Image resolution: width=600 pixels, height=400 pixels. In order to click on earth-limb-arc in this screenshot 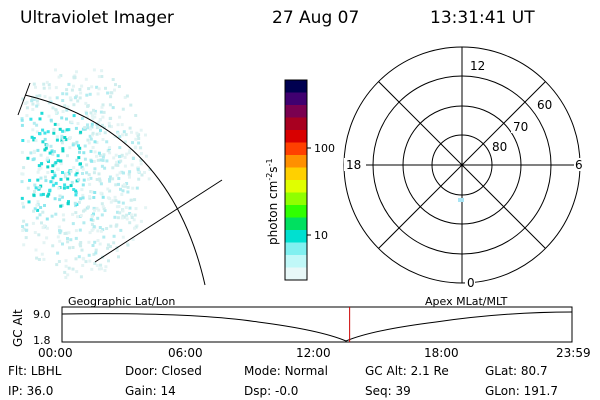, I will do `click(115, 190)`.